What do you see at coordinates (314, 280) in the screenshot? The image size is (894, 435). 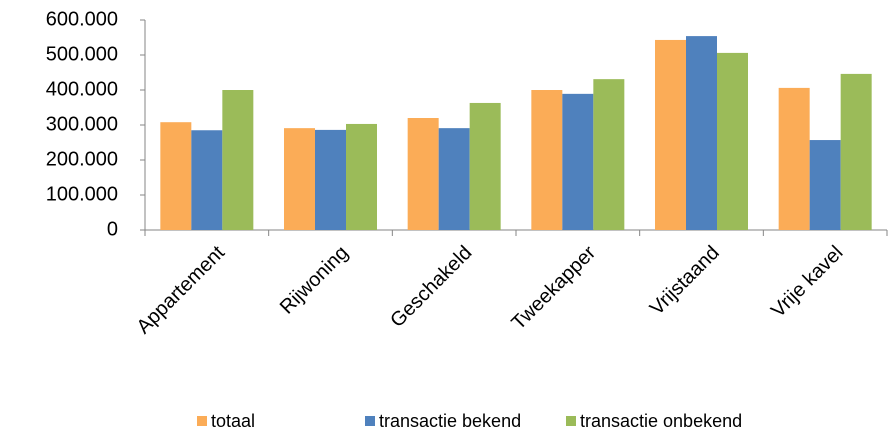 I see `x-tick-label: Rijwoning` at bounding box center [314, 280].